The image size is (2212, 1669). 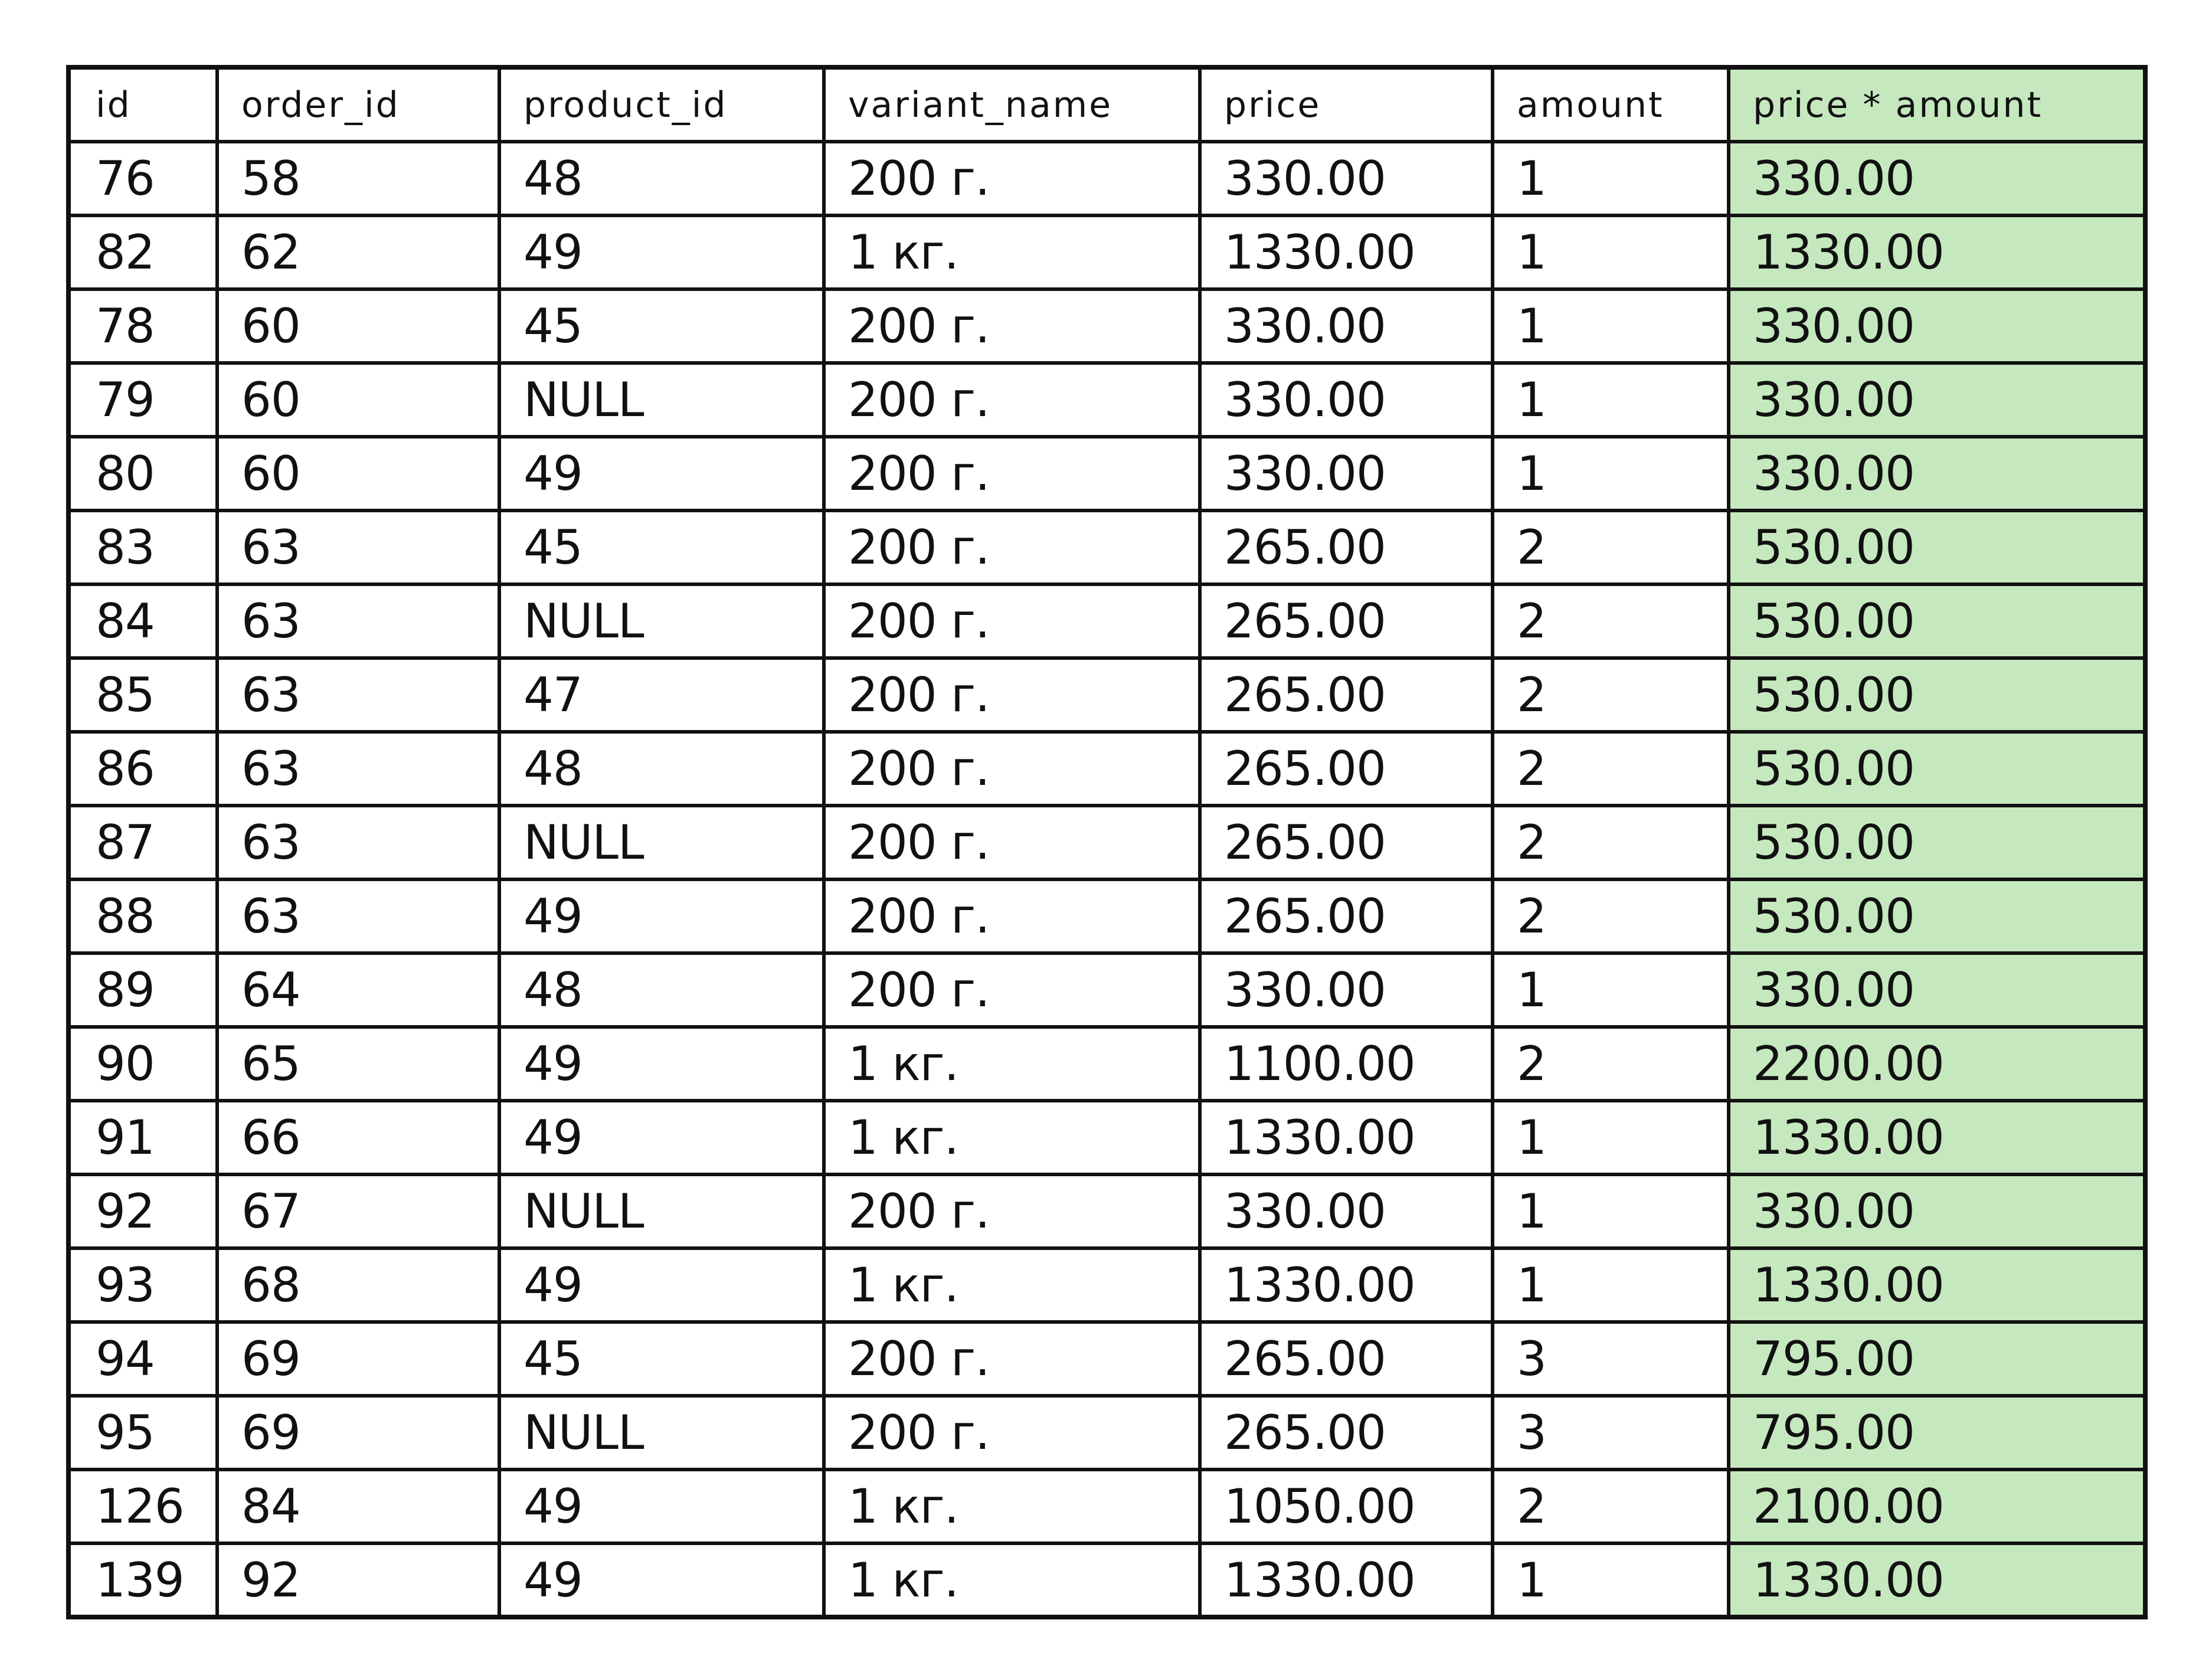 What do you see at coordinates (1937, 104) in the screenshot?
I see `column-header-price-times-amount: price * amount` at bounding box center [1937, 104].